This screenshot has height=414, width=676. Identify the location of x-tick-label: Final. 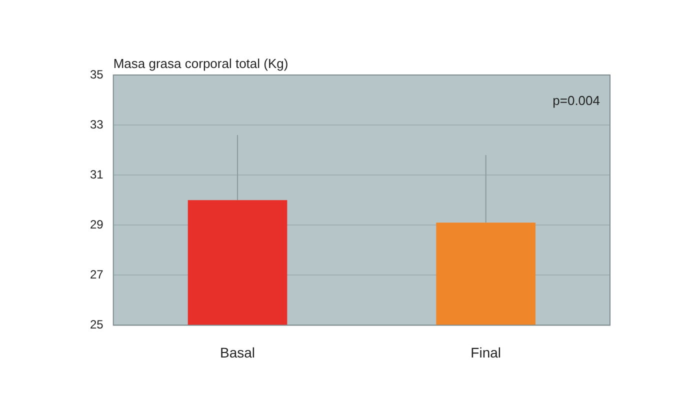
(486, 352).